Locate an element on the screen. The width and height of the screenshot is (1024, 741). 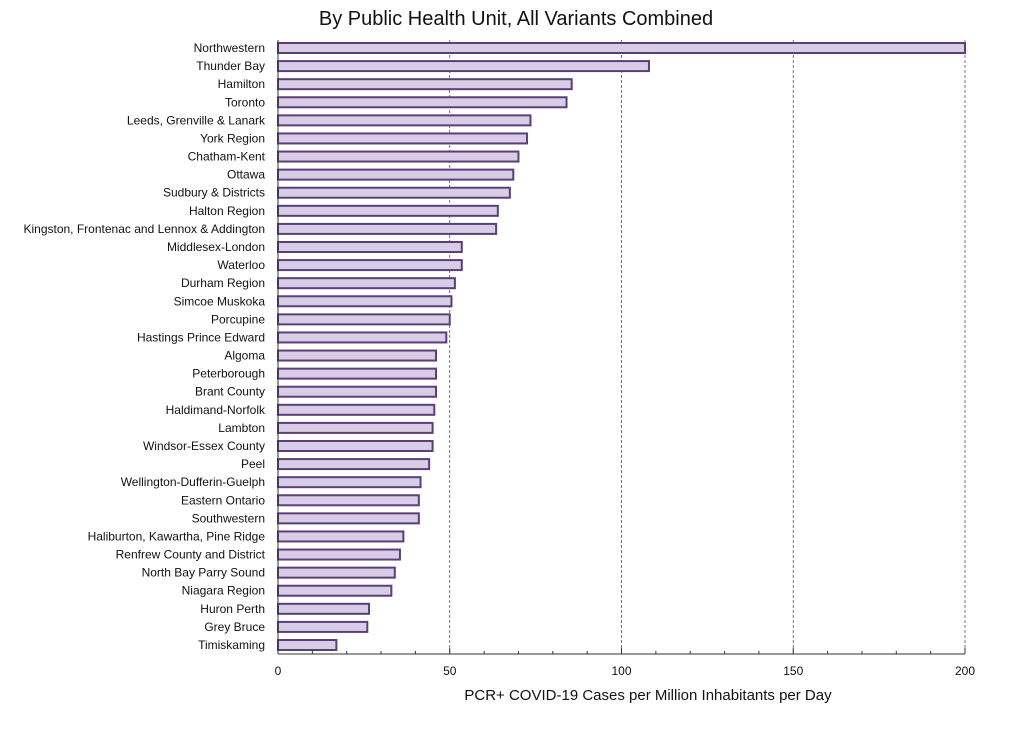
category-label: Toronto is located at coordinates (245, 102).